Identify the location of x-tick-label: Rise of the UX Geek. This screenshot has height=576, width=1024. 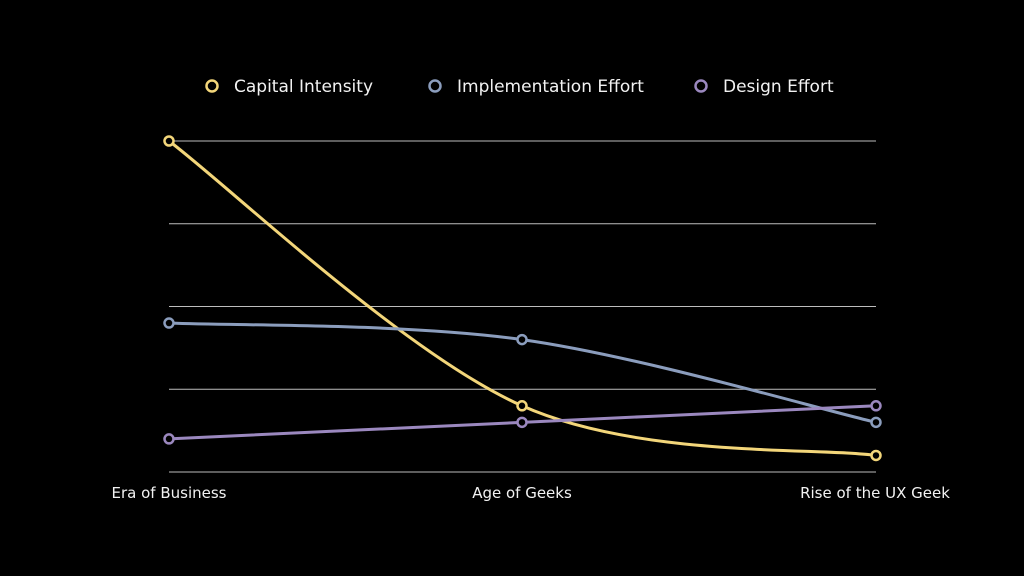
(875, 493).